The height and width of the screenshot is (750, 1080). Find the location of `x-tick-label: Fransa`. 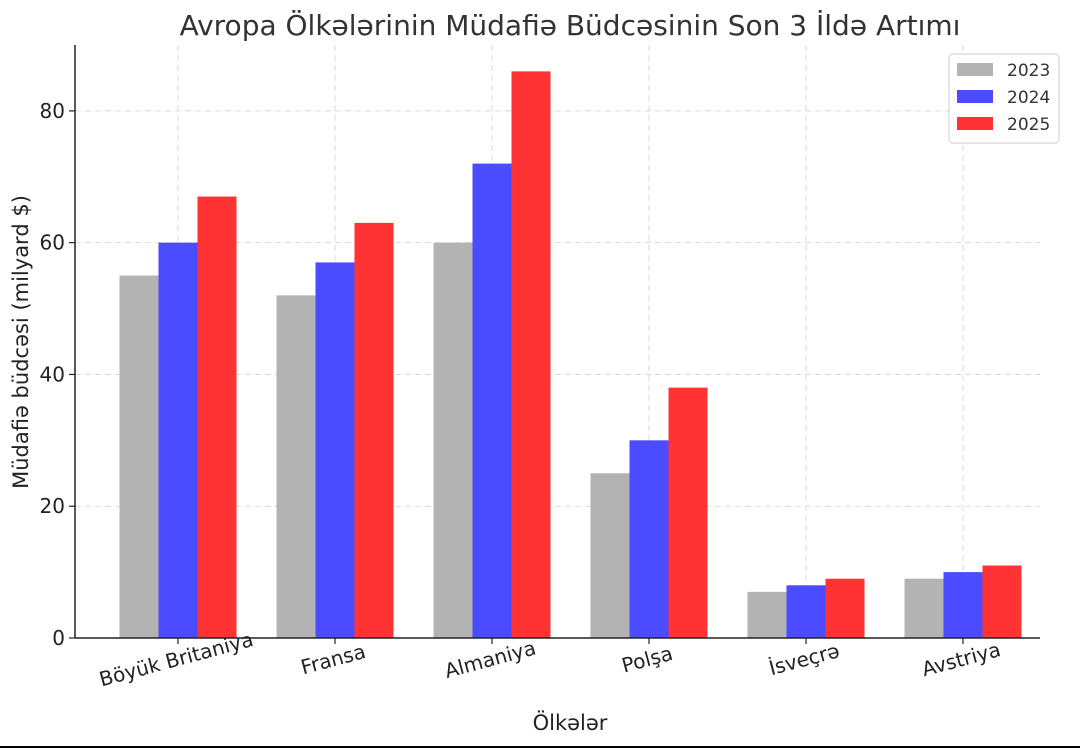

x-tick-label: Fransa is located at coordinates (333, 659).